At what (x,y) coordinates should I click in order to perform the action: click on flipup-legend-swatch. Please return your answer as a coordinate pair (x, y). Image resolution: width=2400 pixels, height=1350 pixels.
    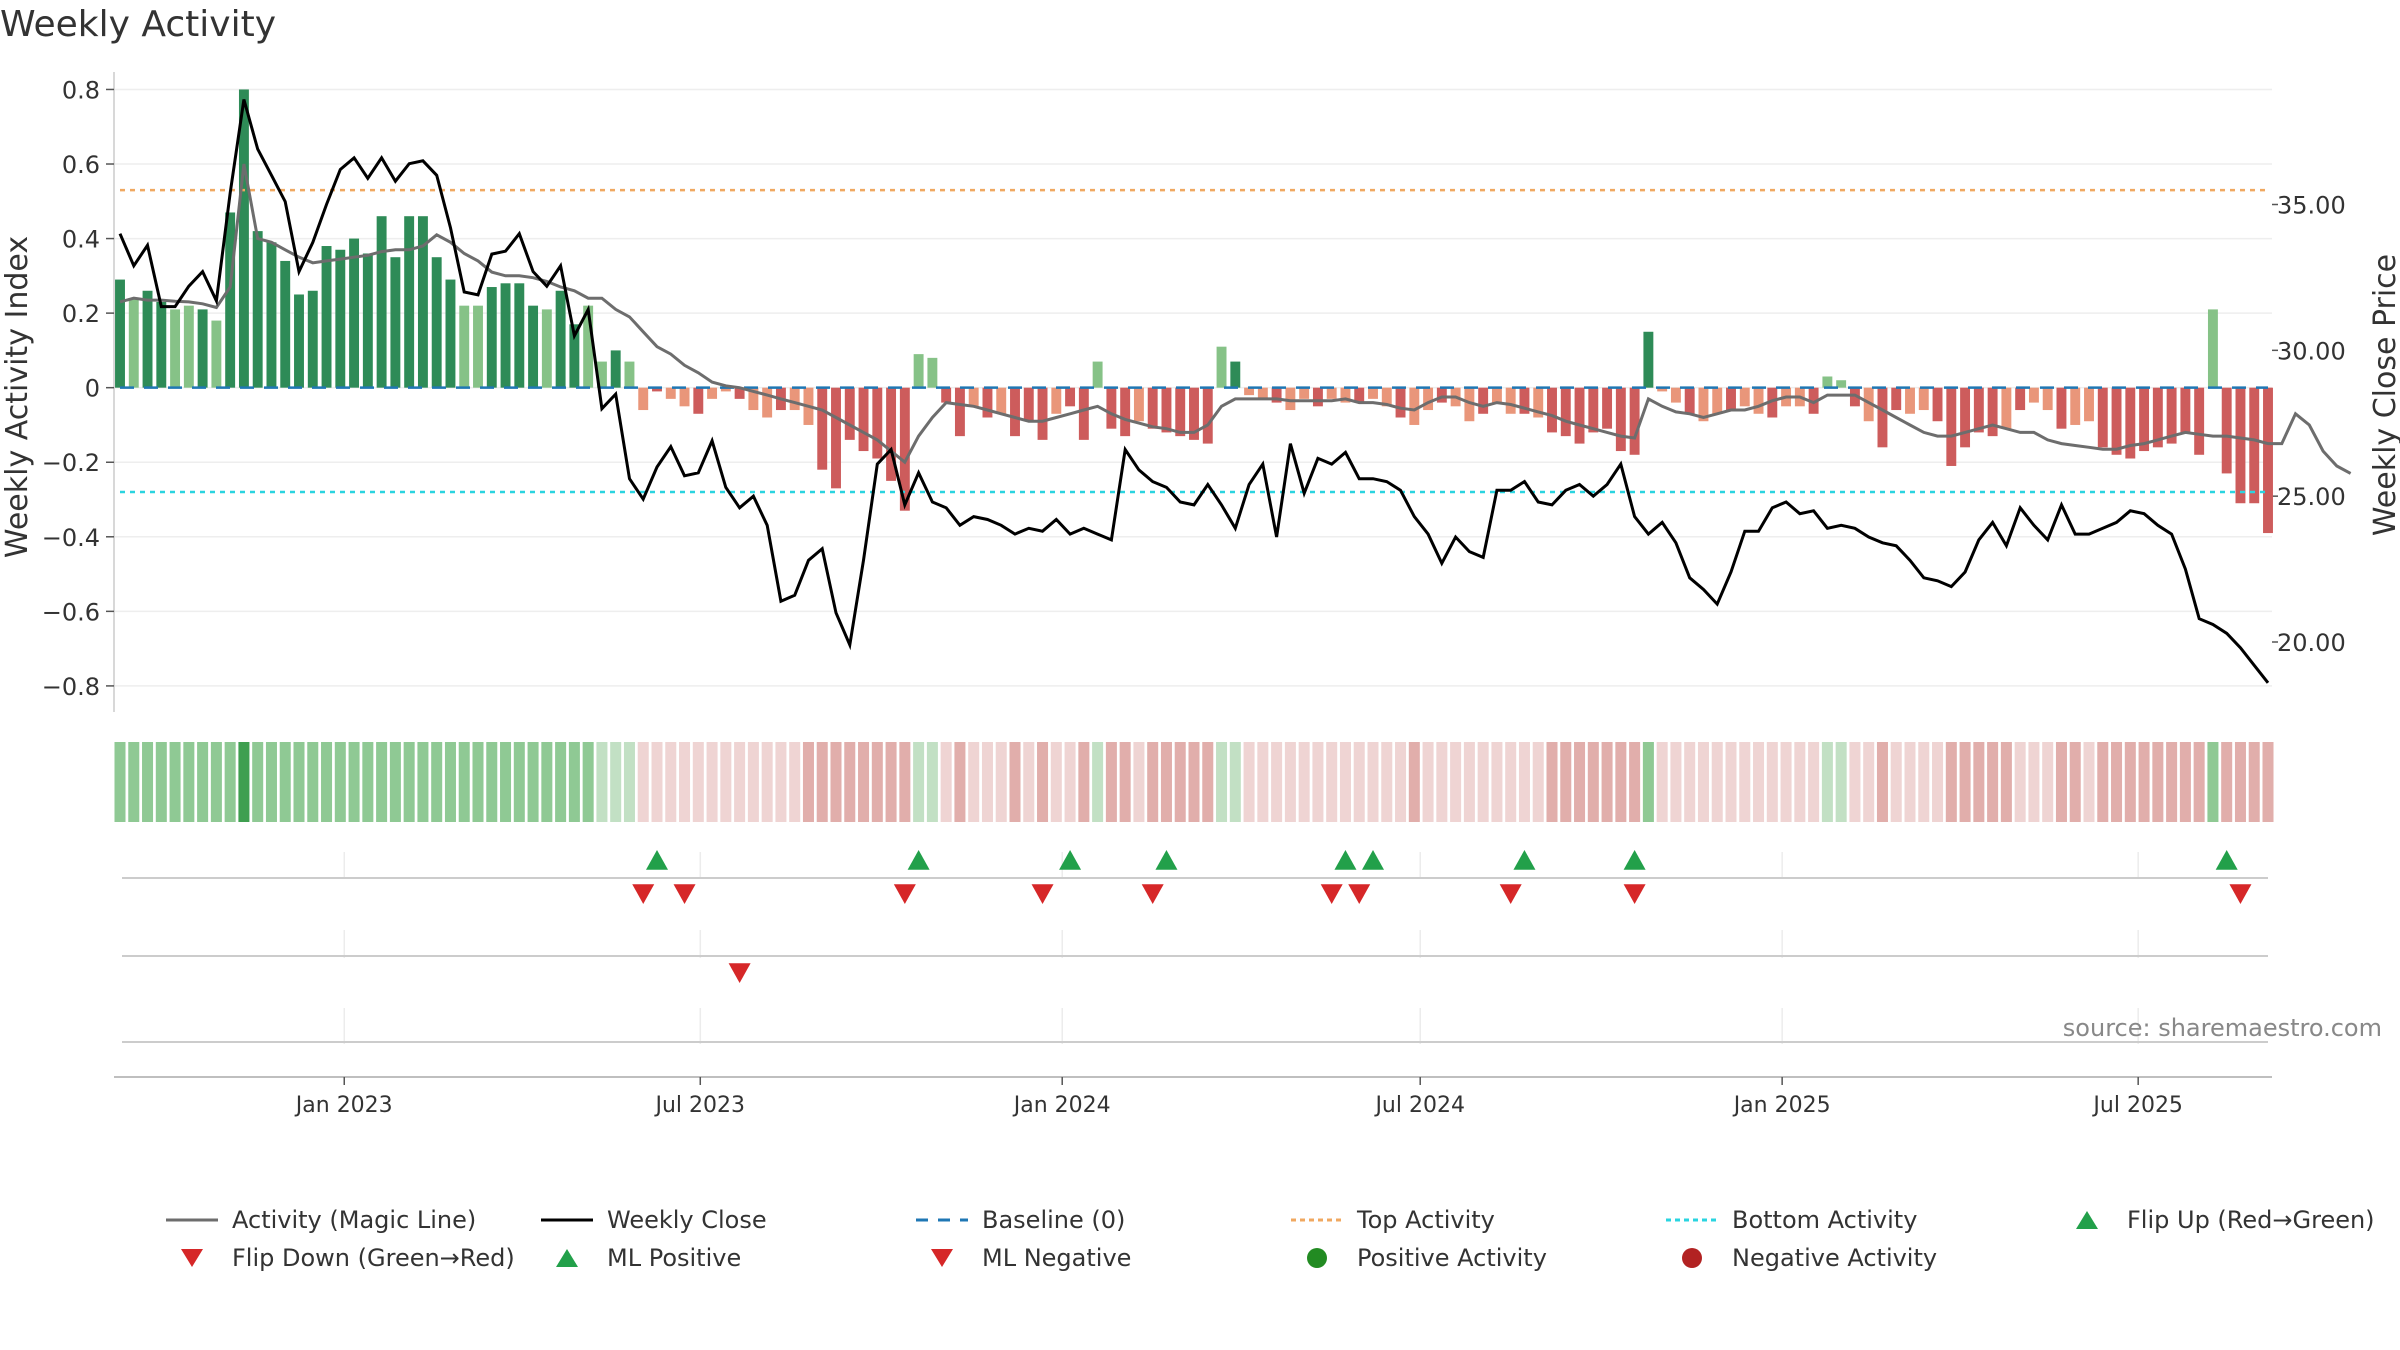
    Looking at the image, I should click on (2087, 1220).